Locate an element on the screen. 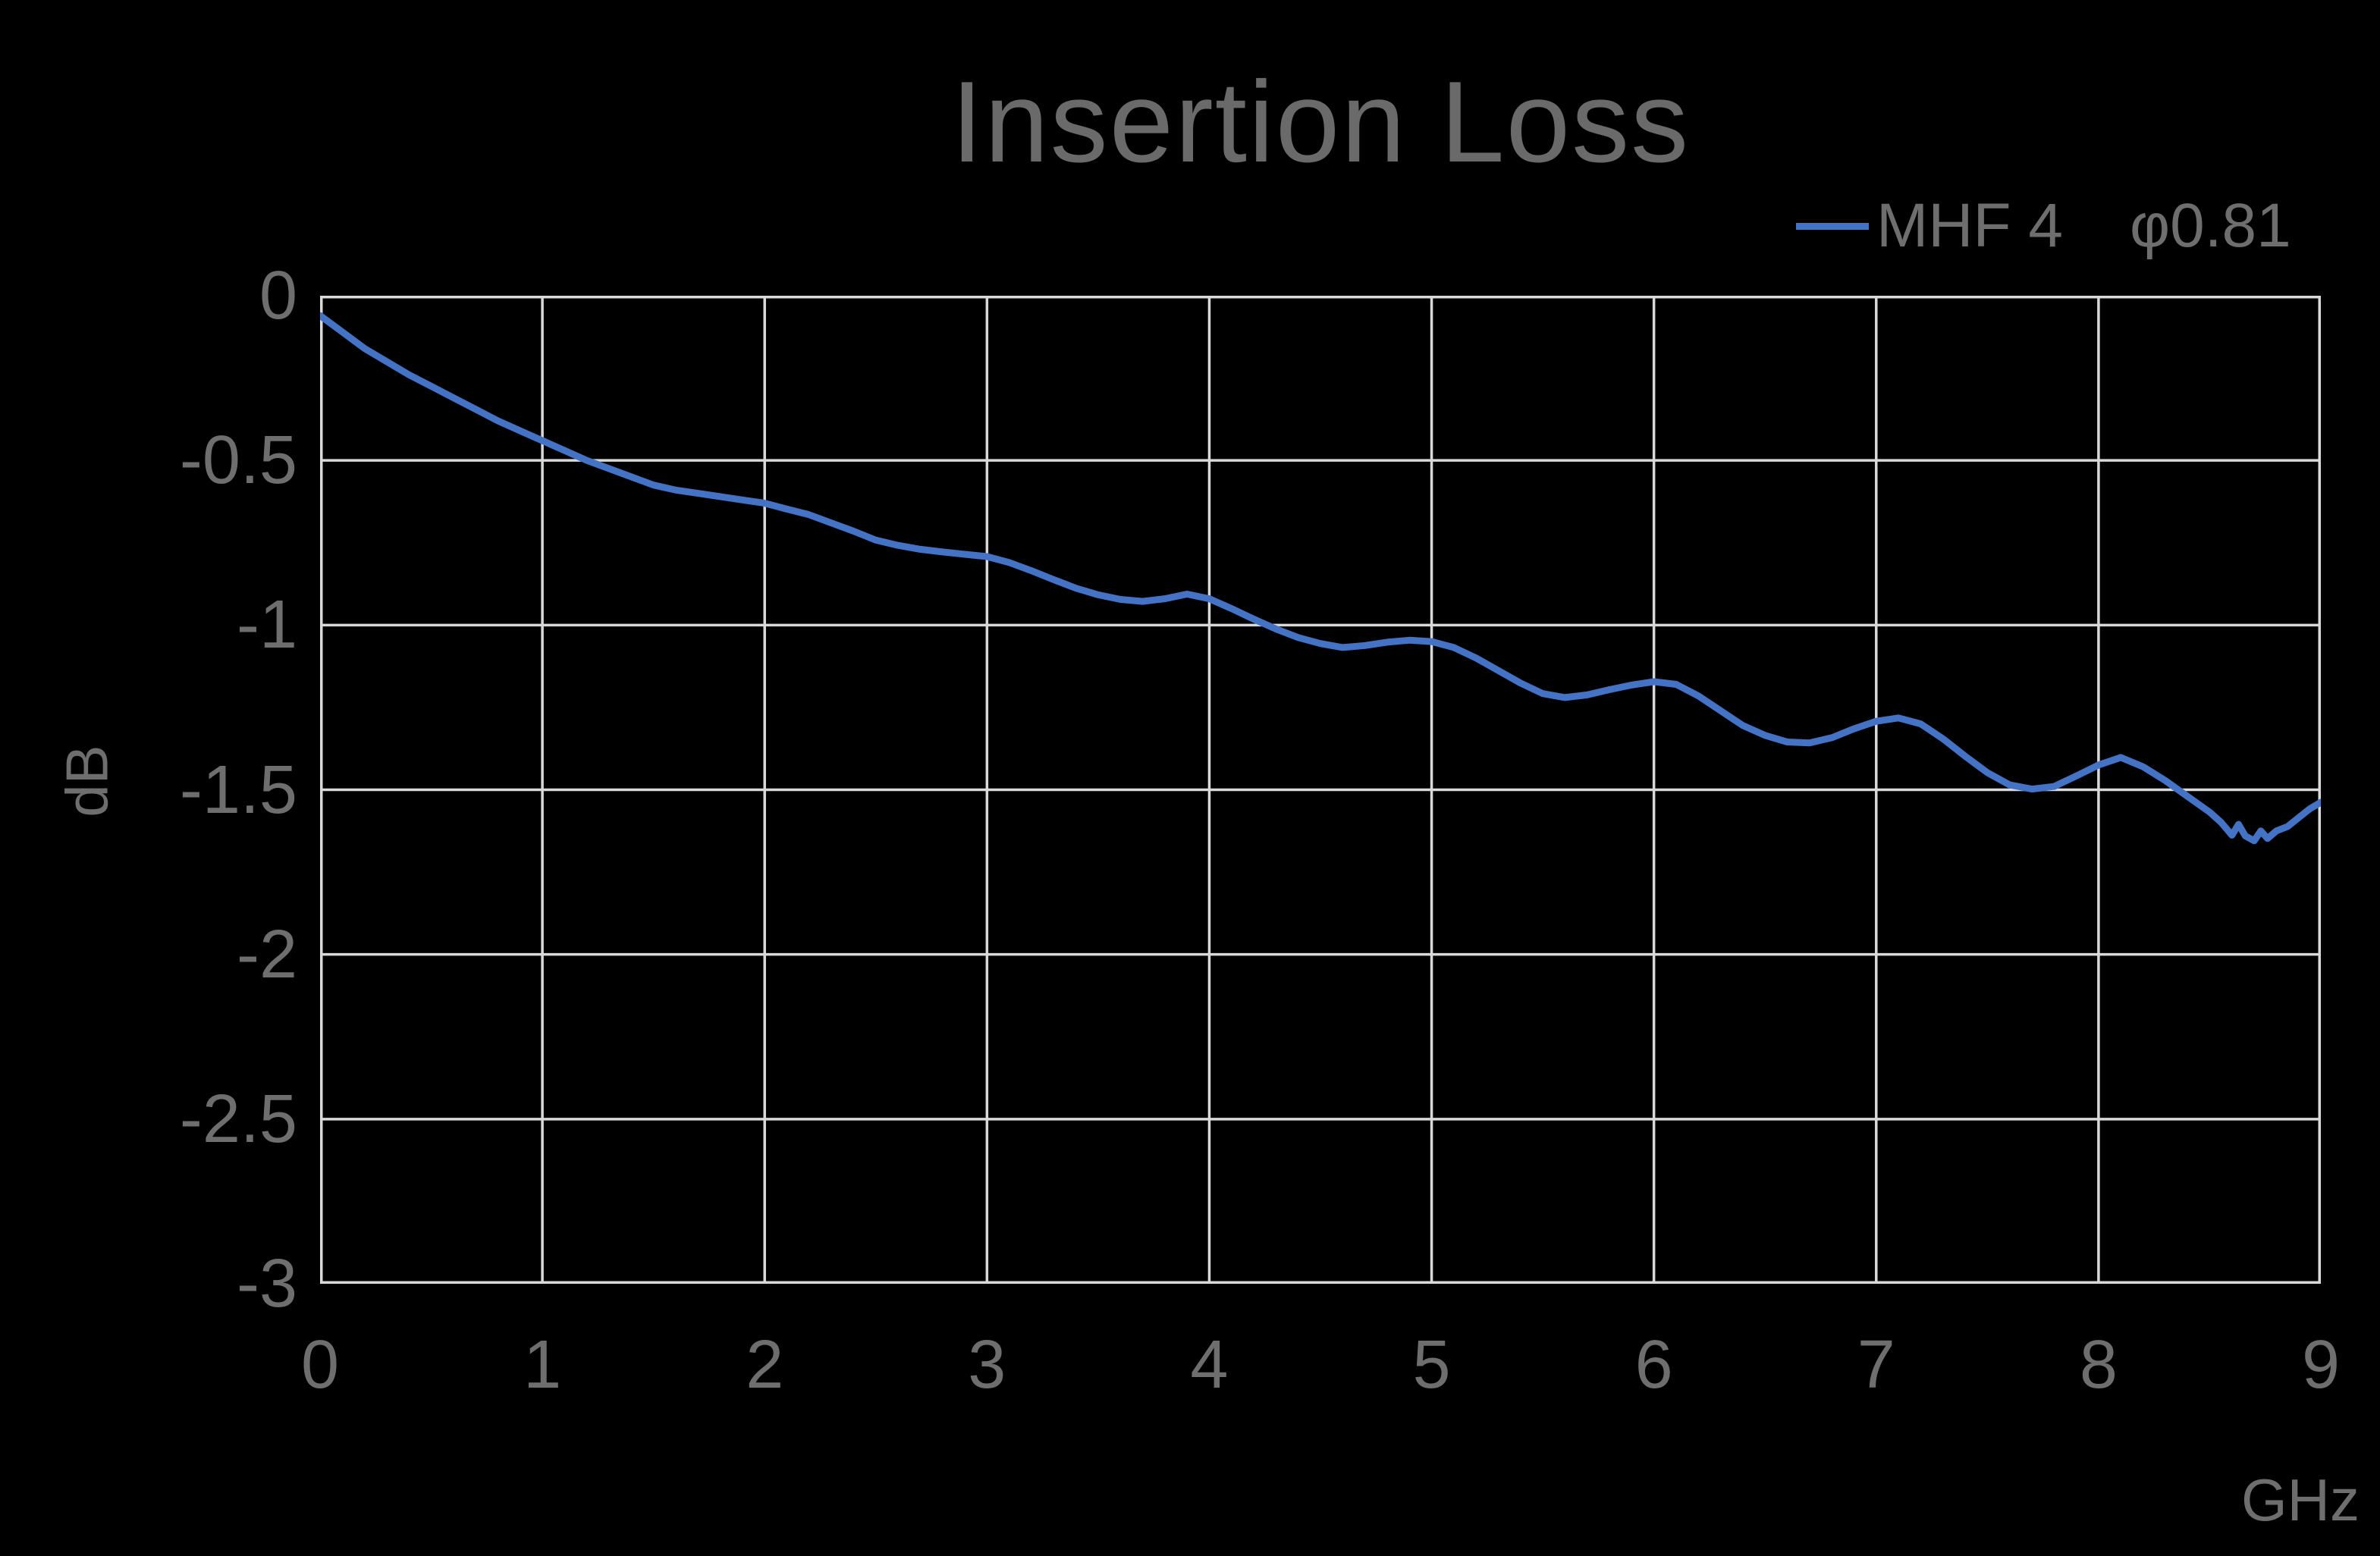  x-tick-label: 9 is located at coordinates (2321, 1365).